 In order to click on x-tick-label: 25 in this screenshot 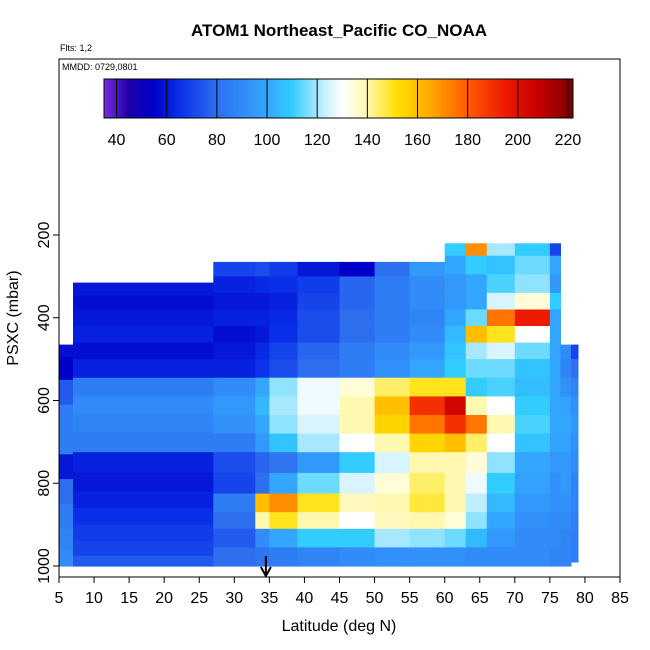, I will do `click(199, 598)`.